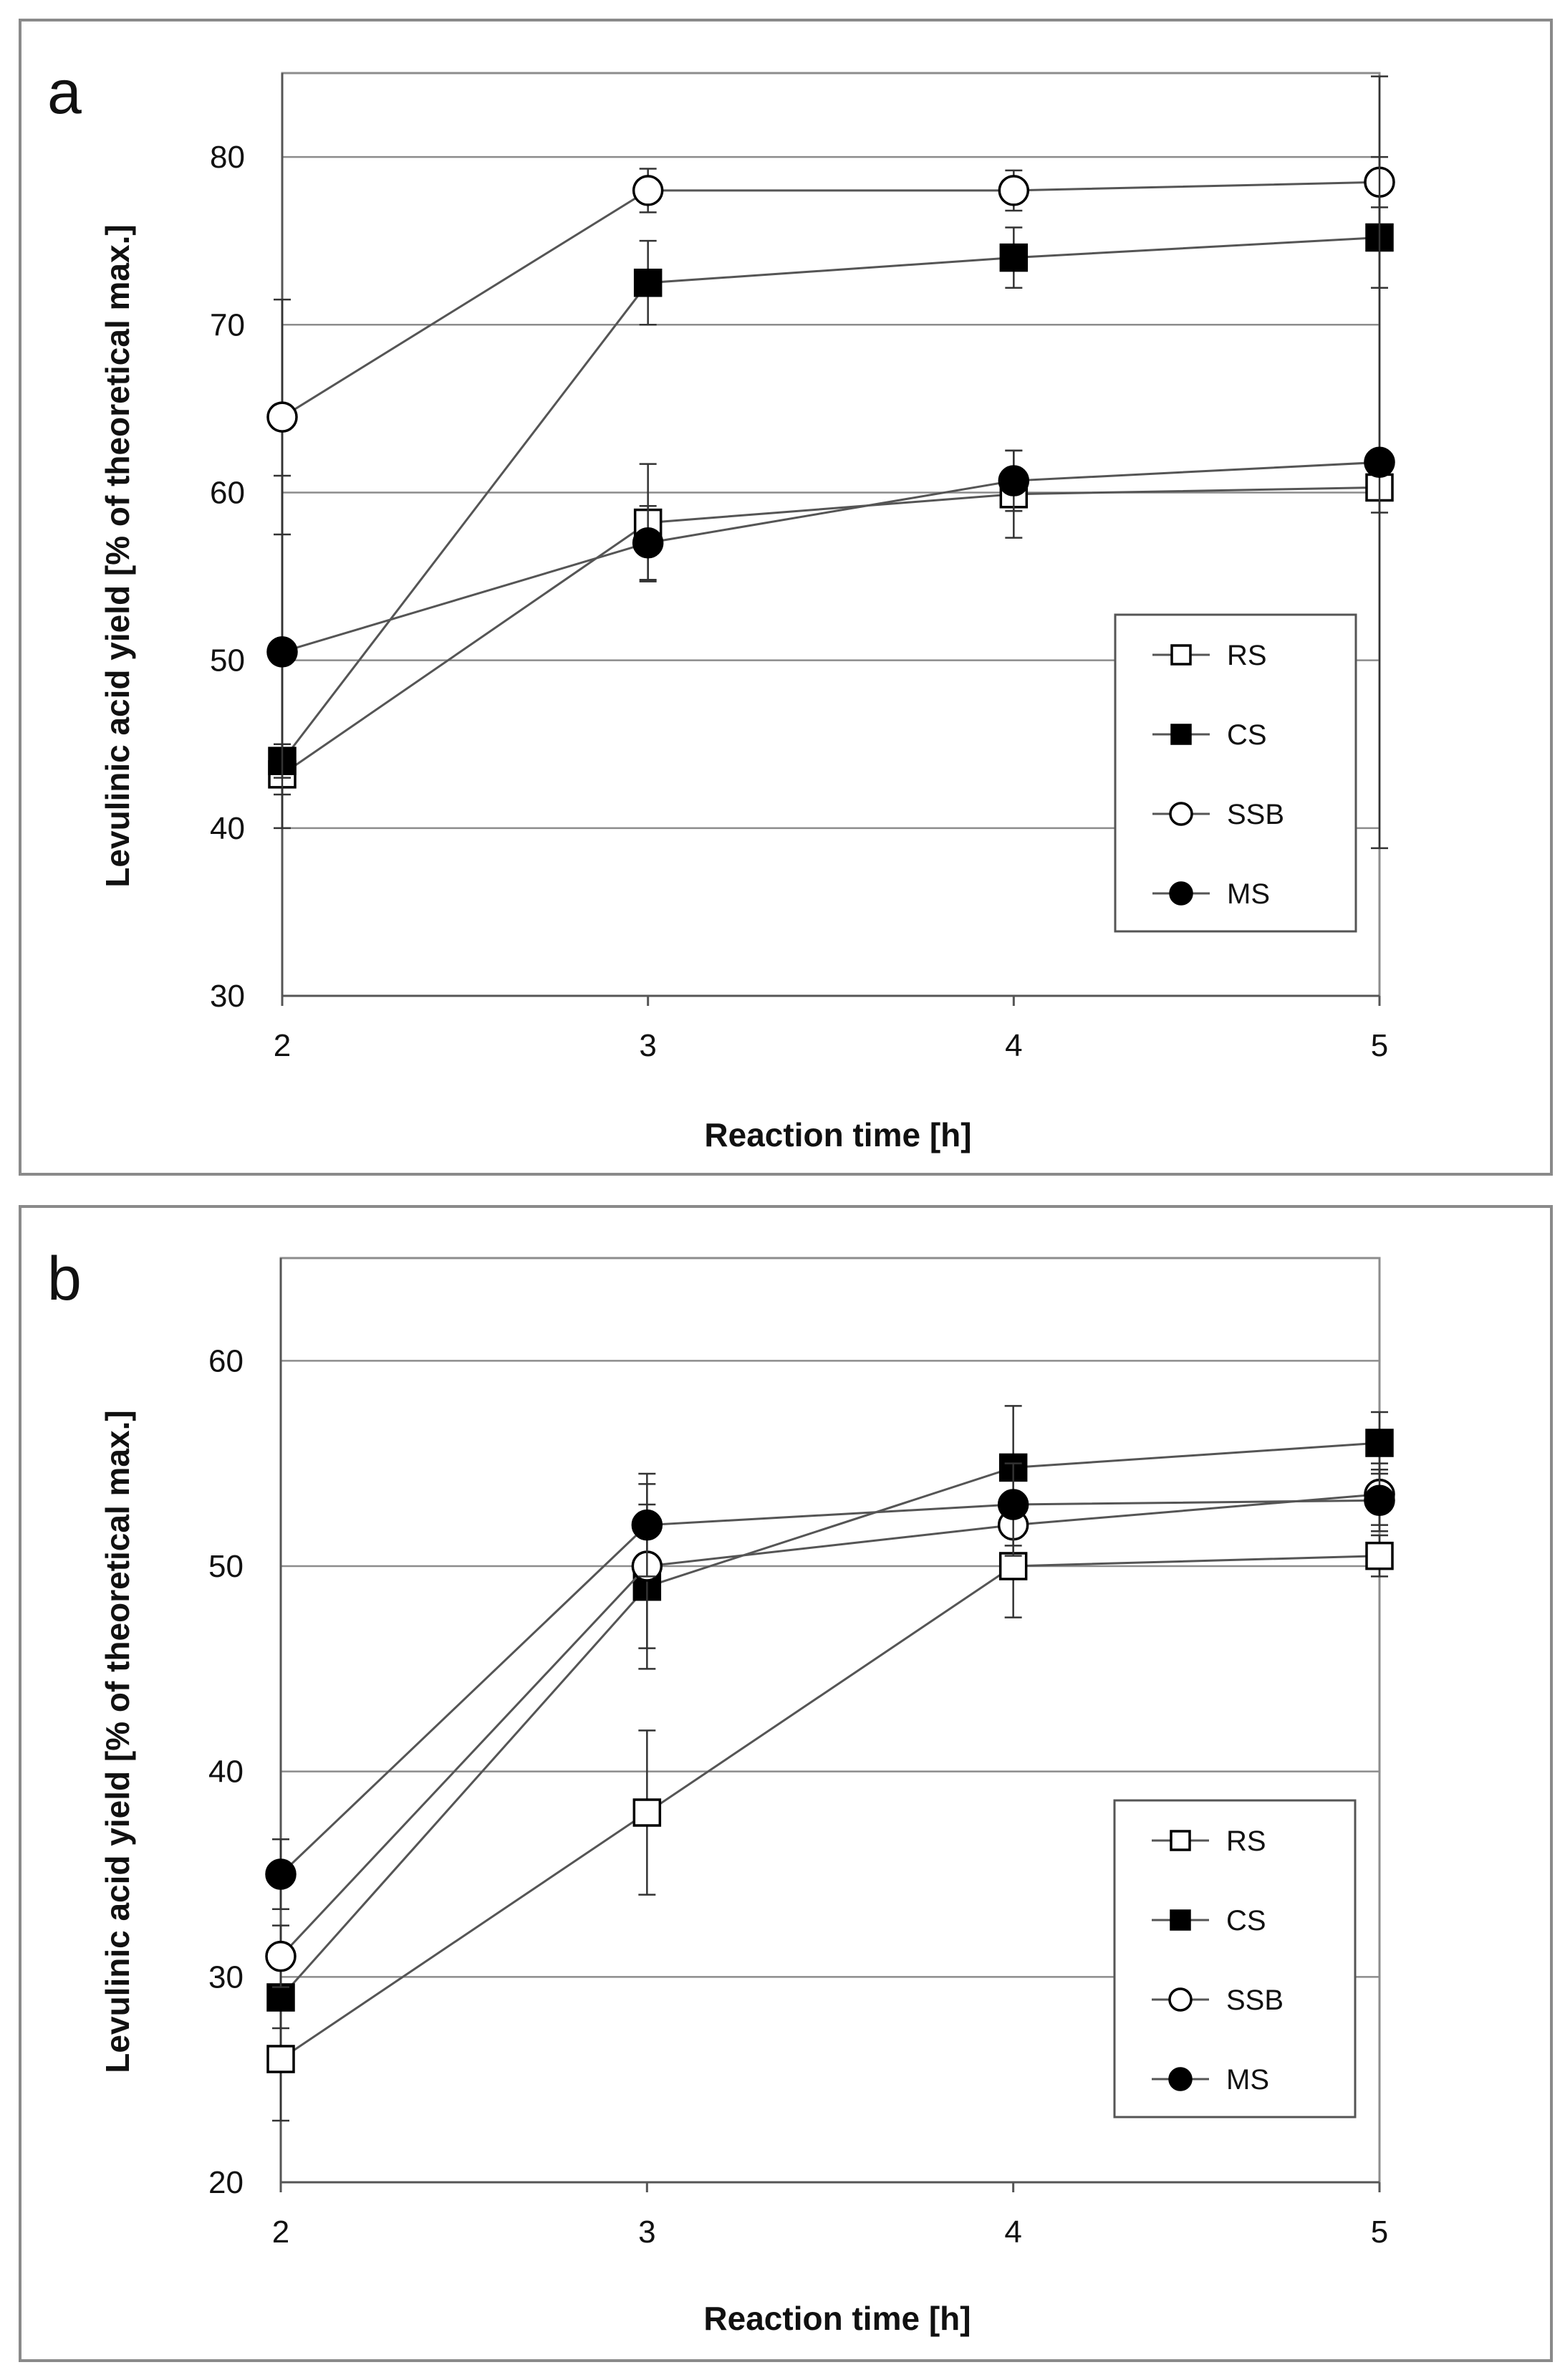 This screenshot has height=2380, width=1565. I want to click on series-ssb, so click(830, 345).